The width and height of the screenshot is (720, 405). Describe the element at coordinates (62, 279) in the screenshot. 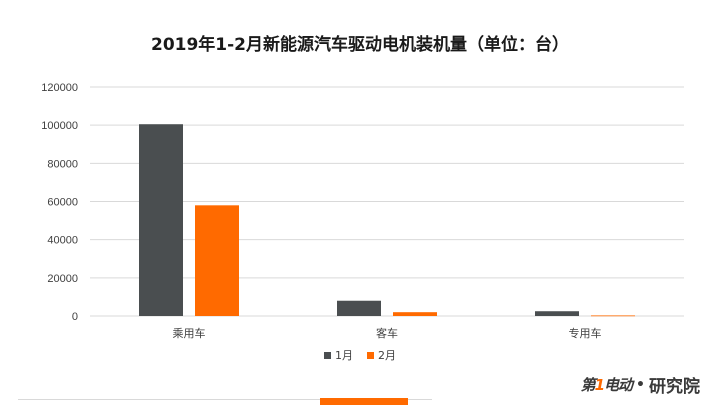

I see `y-tick-label: 20000` at that location.